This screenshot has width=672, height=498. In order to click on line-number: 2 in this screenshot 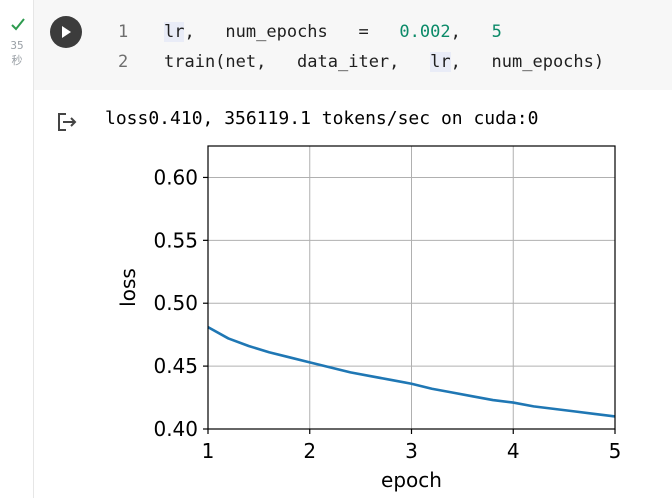, I will do `click(123, 62)`.